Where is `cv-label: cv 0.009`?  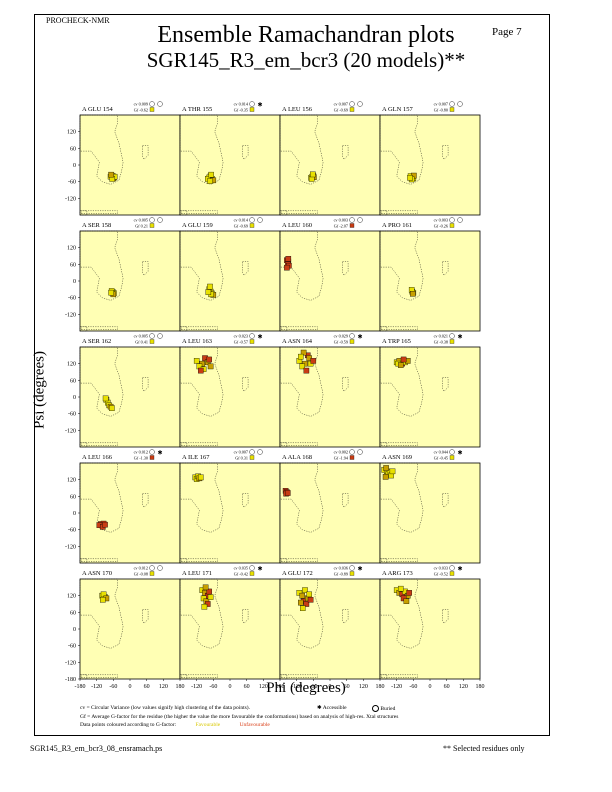 cv-label: cv 0.009 is located at coordinates (141, 104).